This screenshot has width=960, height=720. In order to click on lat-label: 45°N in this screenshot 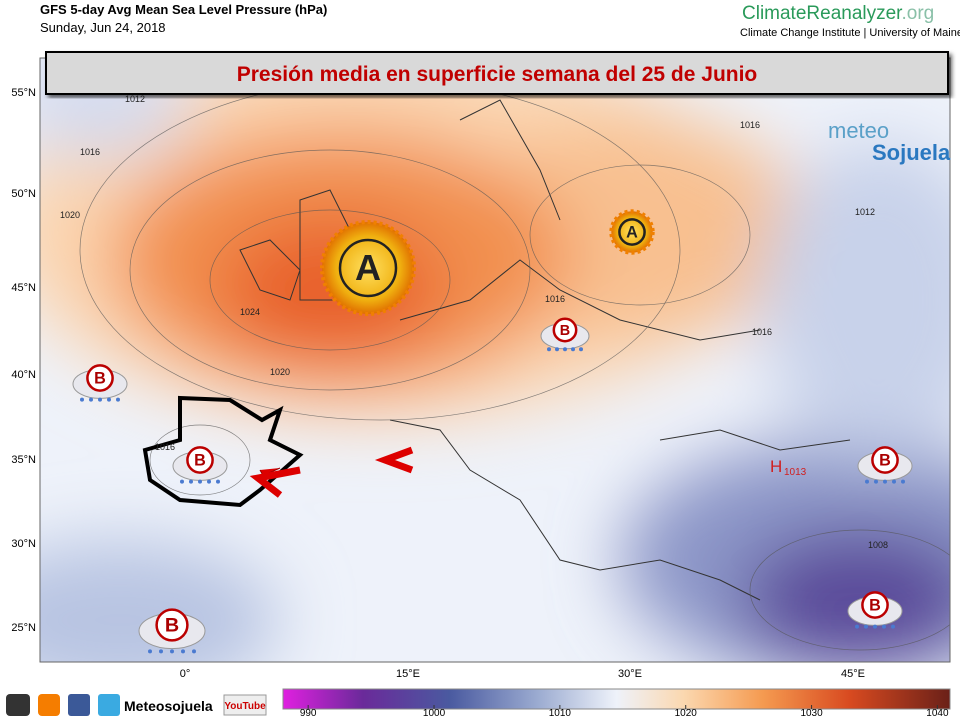, I will do `click(23, 288)`.